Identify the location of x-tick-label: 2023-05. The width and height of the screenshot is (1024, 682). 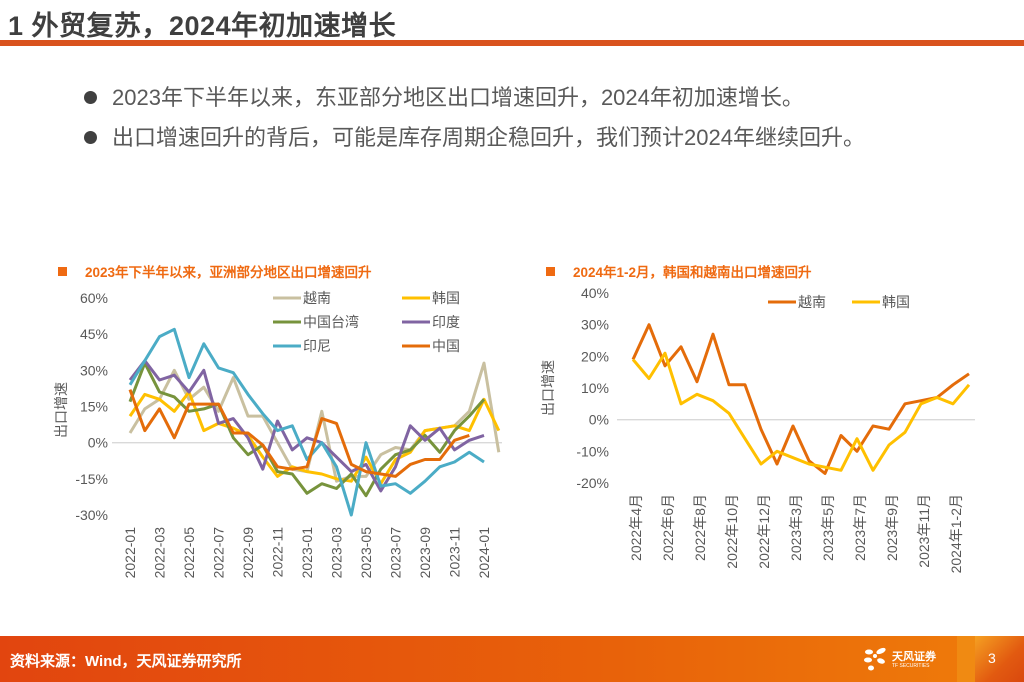
(366, 553).